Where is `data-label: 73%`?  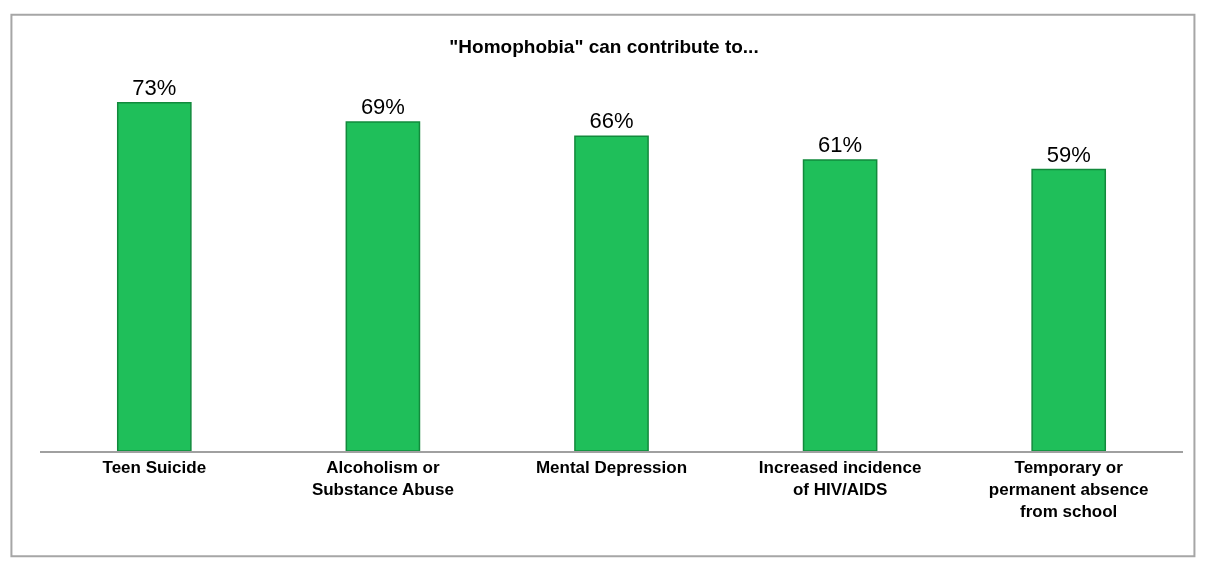 data-label: 73% is located at coordinates (154, 87).